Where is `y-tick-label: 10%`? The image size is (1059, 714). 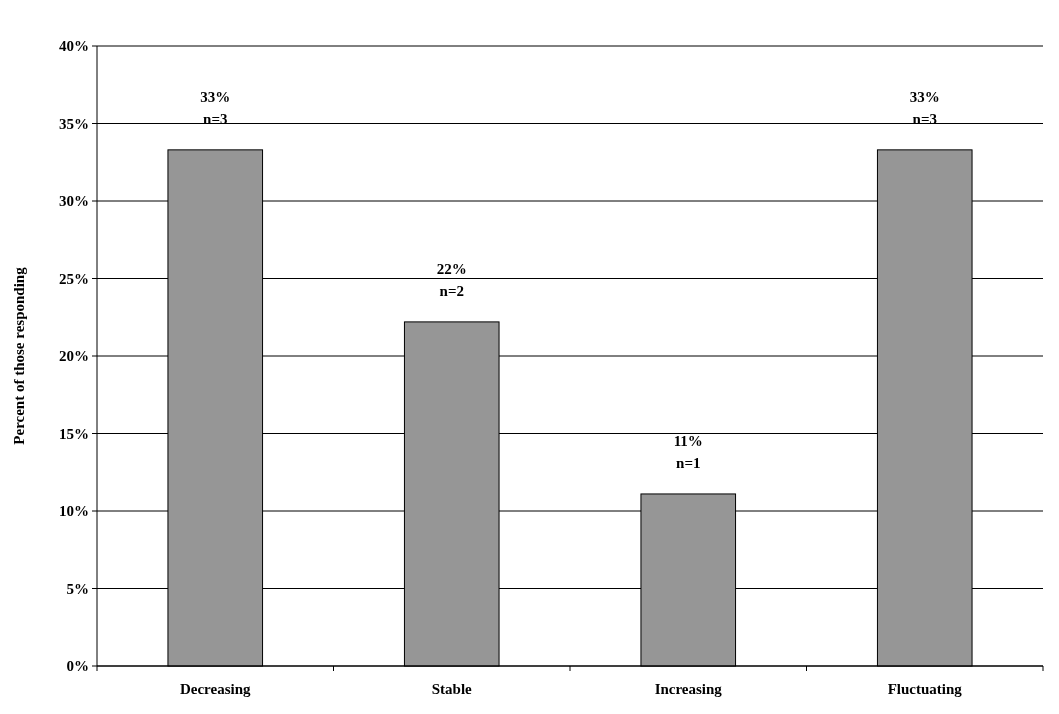
y-tick-label: 10% is located at coordinates (74, 511).